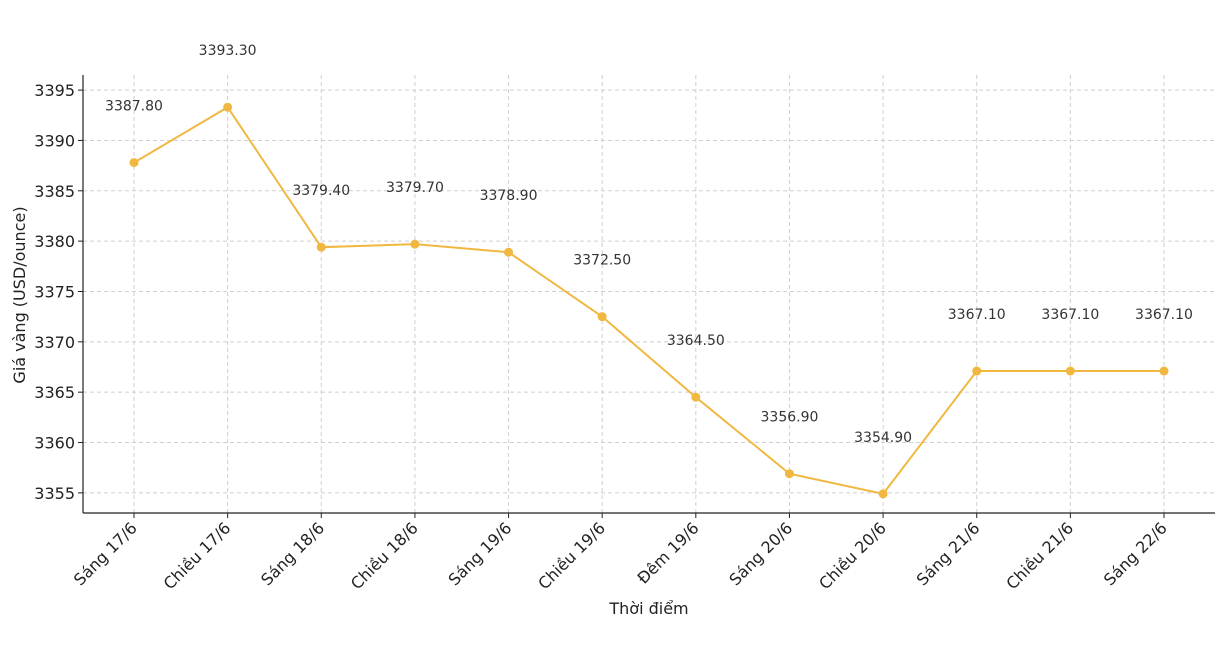 The height and width of the screenshot is (650, 1222). What do you see at coordinates (509, 196) in the screenshot?
I see `data-label: 3378.90` at bounding box center [509, 196].